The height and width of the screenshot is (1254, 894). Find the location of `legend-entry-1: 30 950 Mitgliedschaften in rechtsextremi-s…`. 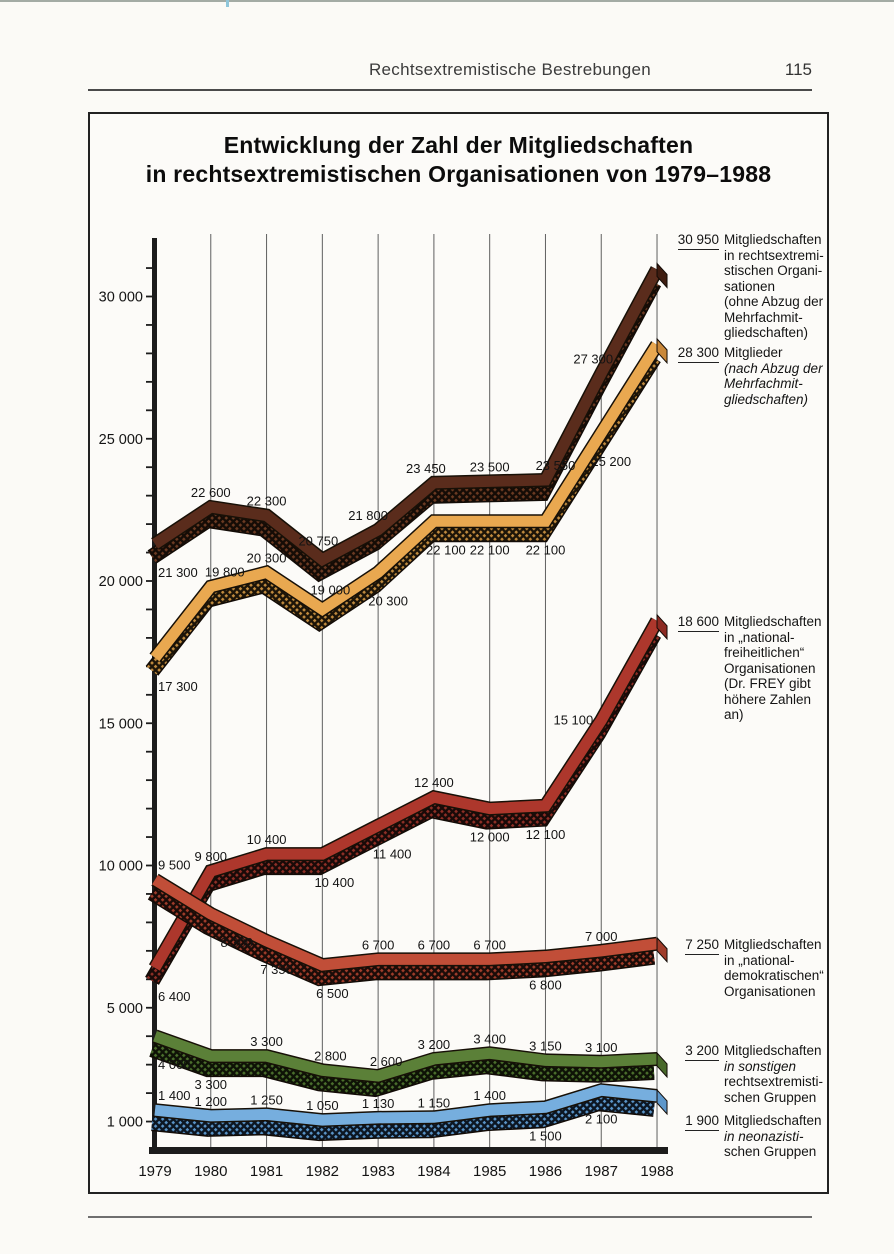

legend-entry-1: 30 950 Mitgliedschaften in rechtsextremi-s… is located at coordinates (754, 286).